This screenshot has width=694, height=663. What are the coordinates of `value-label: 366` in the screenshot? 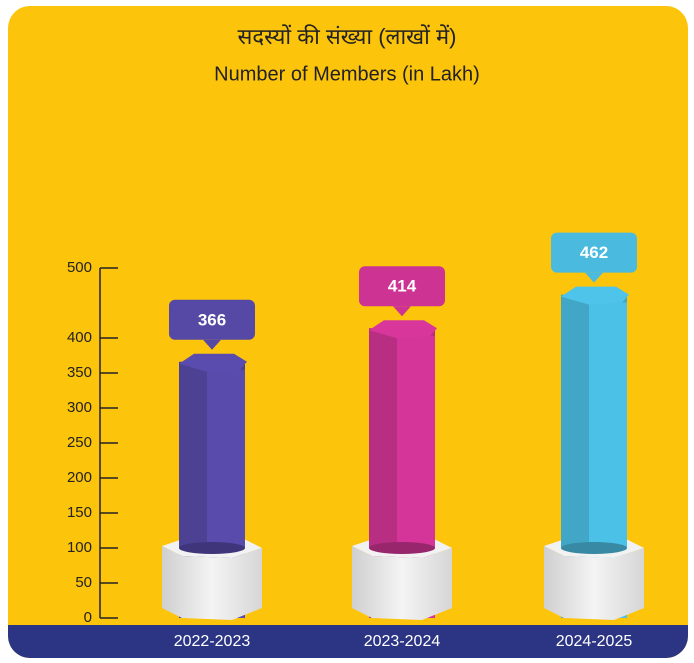 It's located at (212, 319).